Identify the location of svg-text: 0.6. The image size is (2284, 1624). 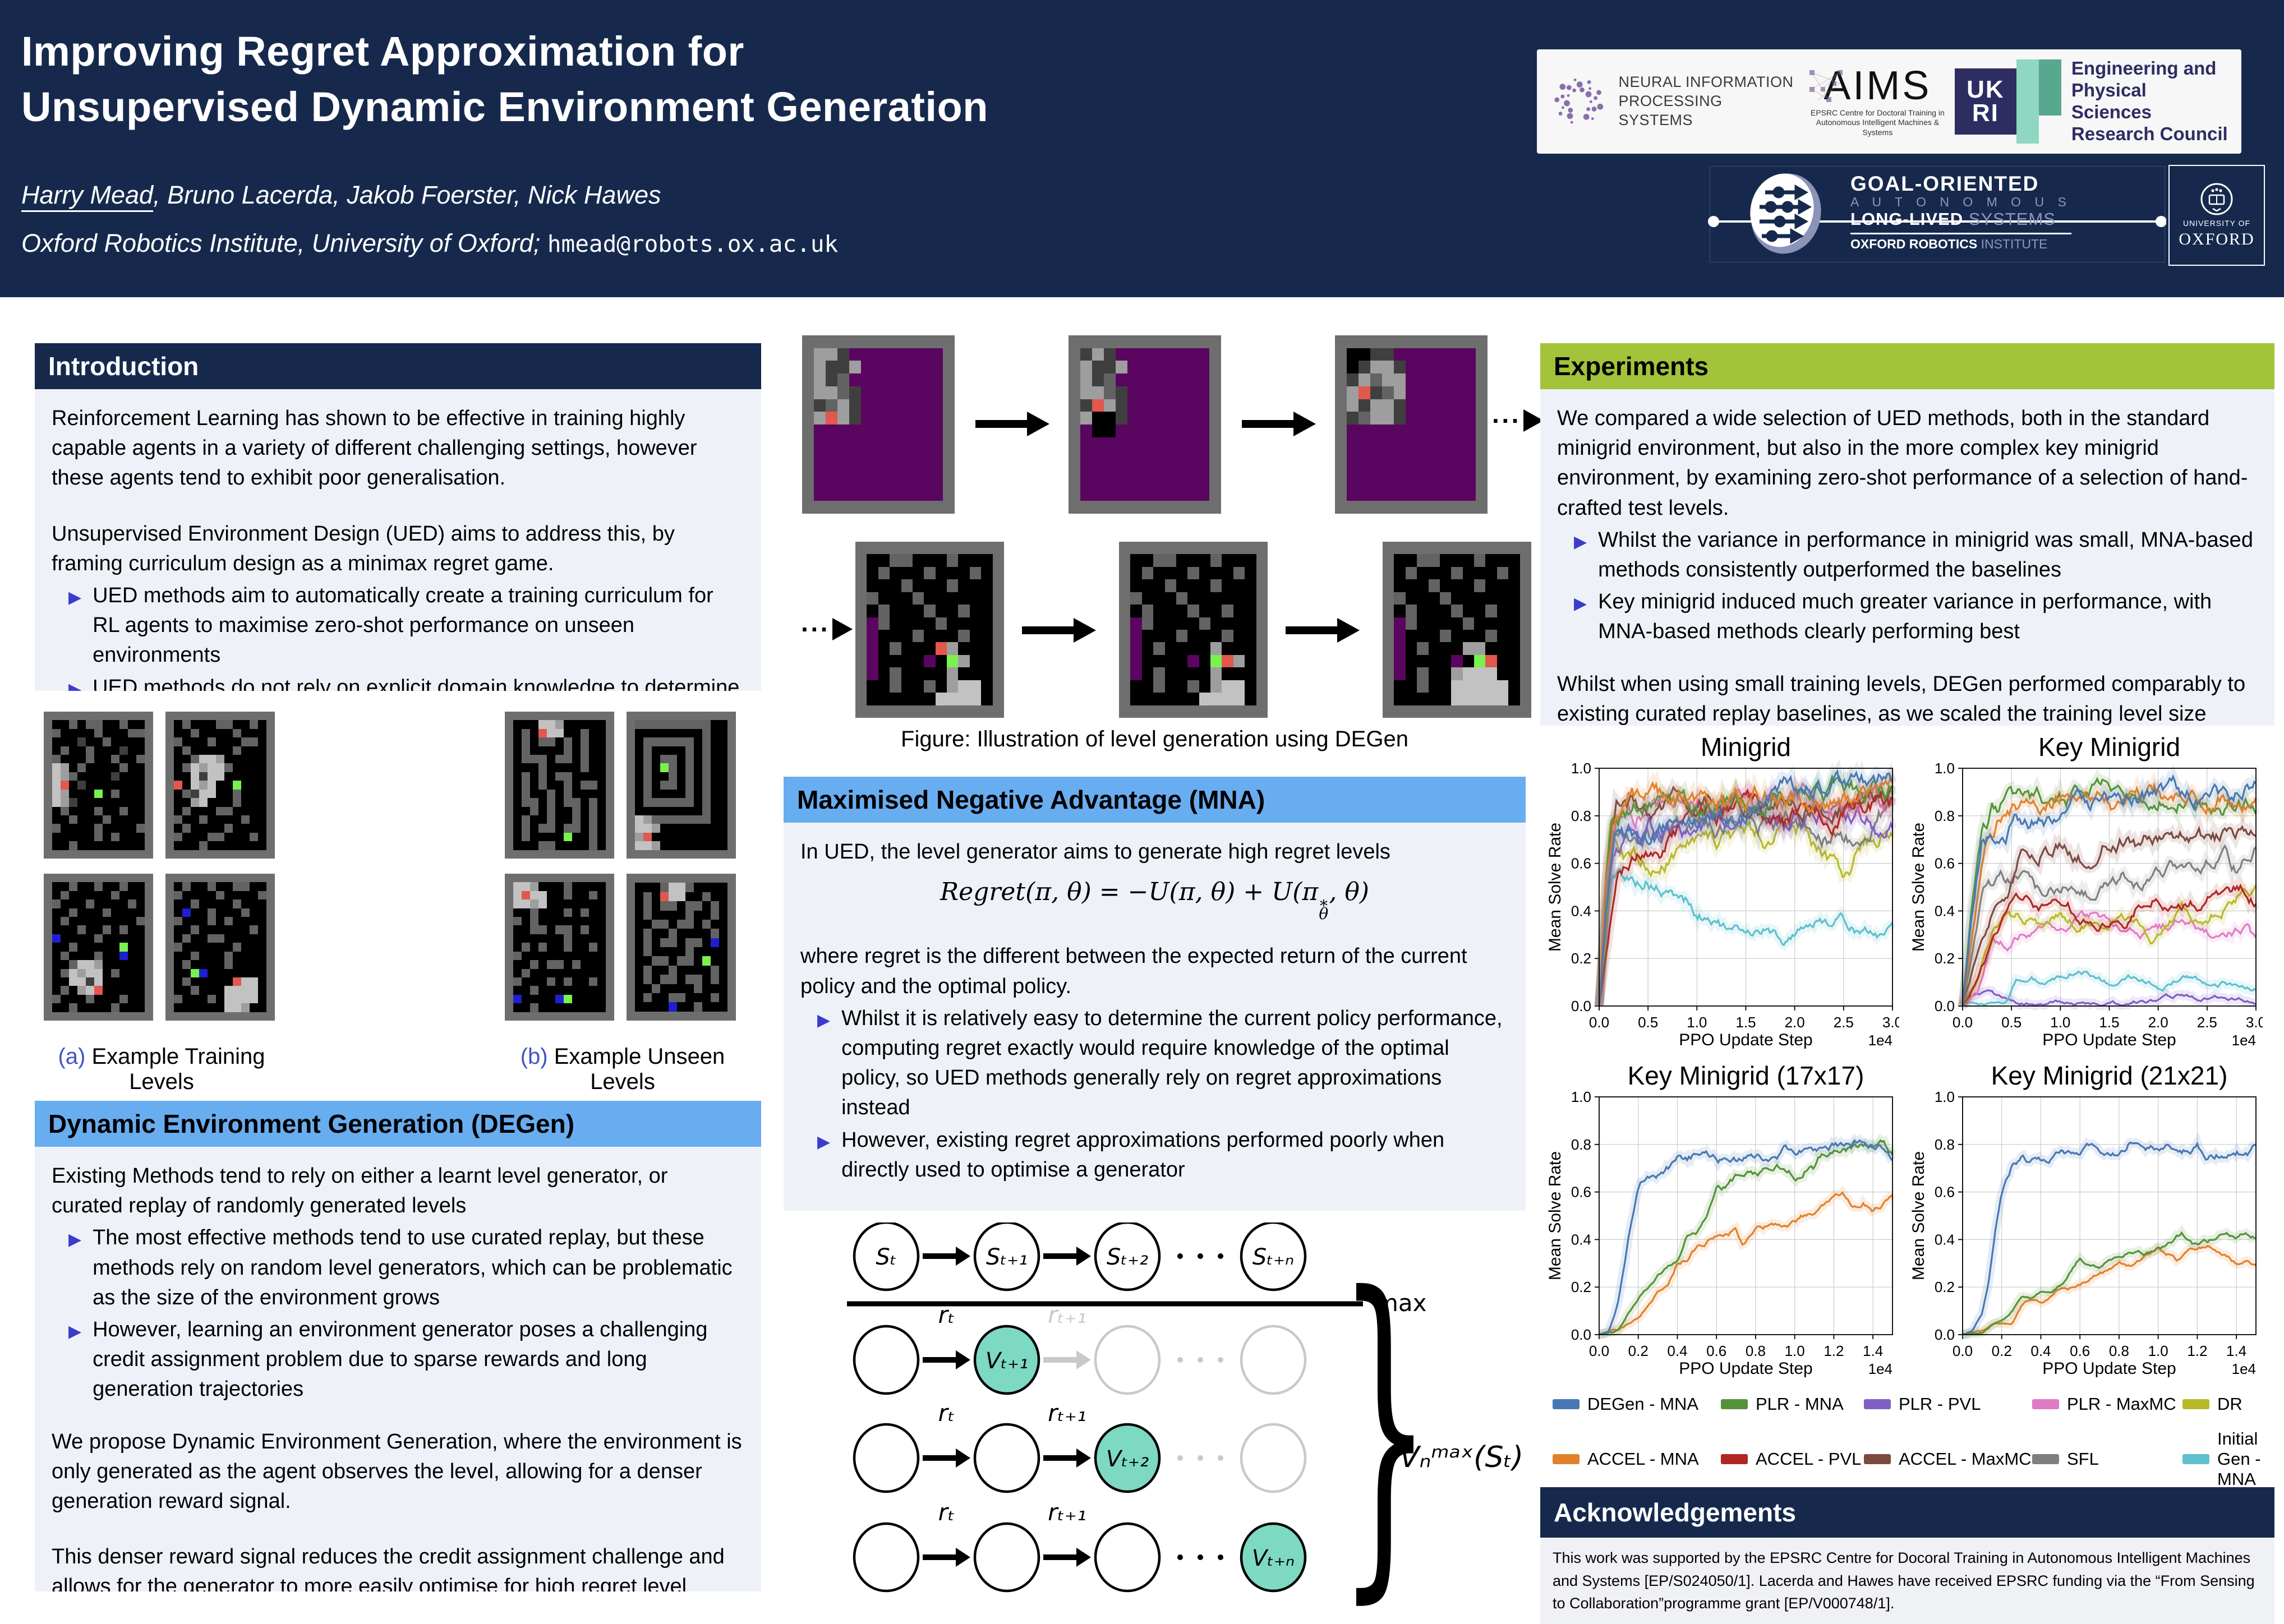
(1945, 1192).